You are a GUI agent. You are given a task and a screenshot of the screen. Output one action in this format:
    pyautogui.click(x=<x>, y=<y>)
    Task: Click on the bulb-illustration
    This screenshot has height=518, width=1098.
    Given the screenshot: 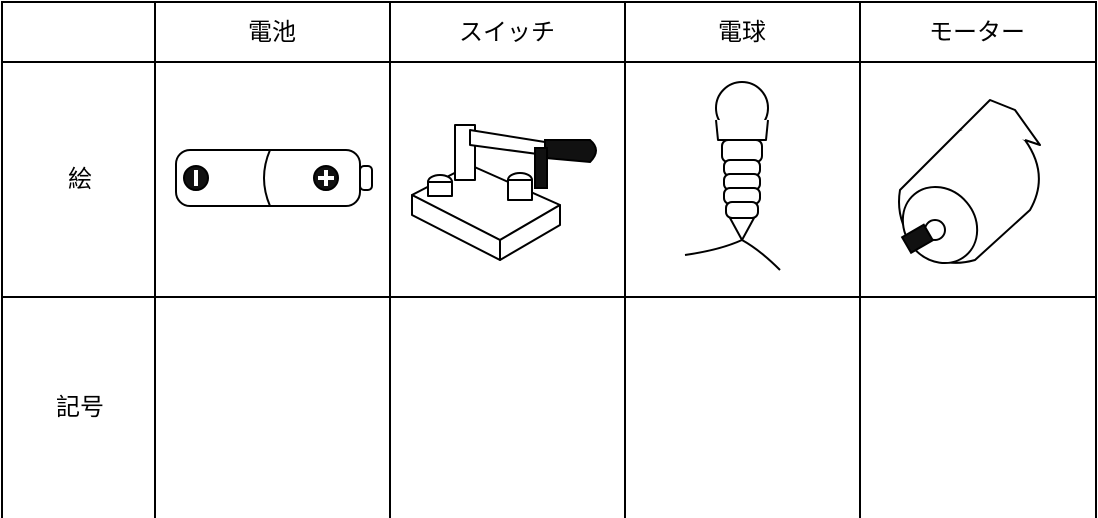 What is the action you would take?
    pyautogui.click(x=732, y=176)
    